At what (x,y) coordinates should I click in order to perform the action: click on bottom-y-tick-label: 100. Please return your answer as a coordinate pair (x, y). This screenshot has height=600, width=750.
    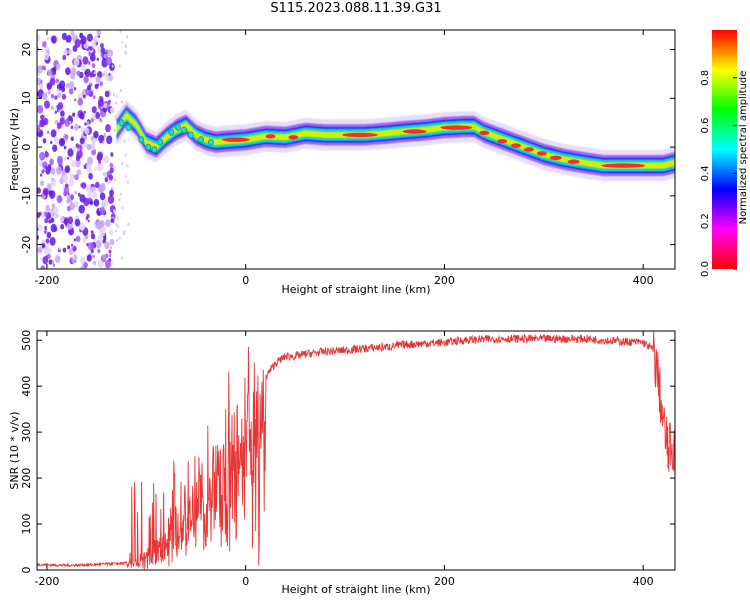
    Looking at the image, I should click on (26, 524).